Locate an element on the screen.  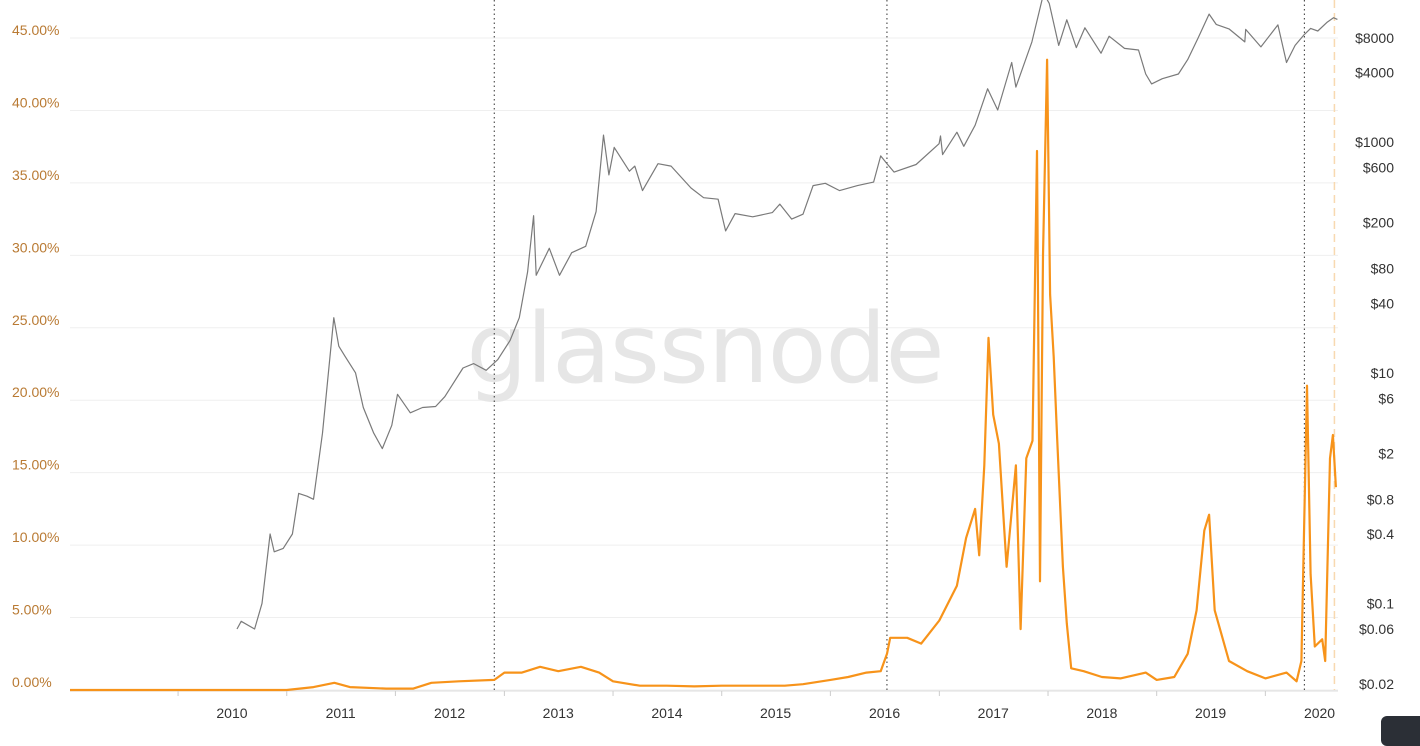
y-left-tick-label: 15.00% is located at coordinates (35, 465).